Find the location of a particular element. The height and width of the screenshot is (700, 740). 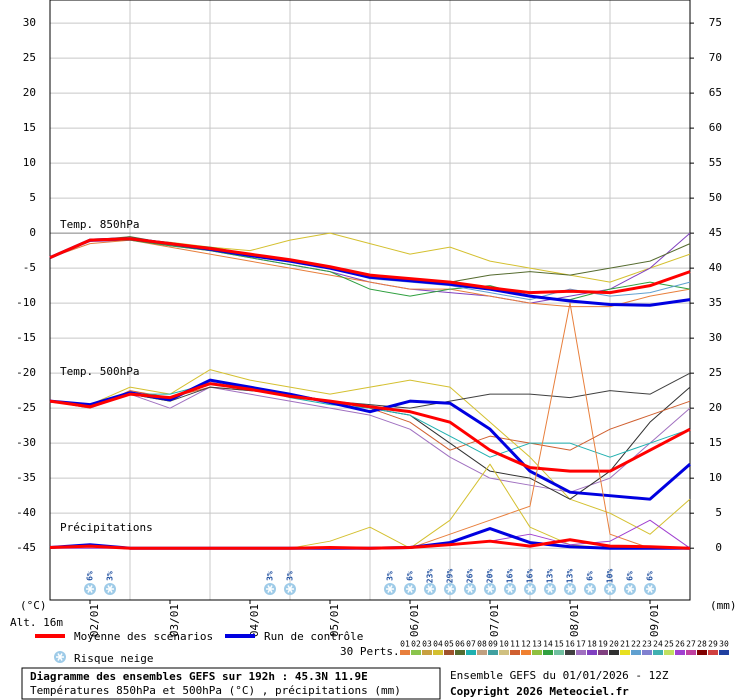

y2-tick-label: 40 is located at coordinates (715, 267).